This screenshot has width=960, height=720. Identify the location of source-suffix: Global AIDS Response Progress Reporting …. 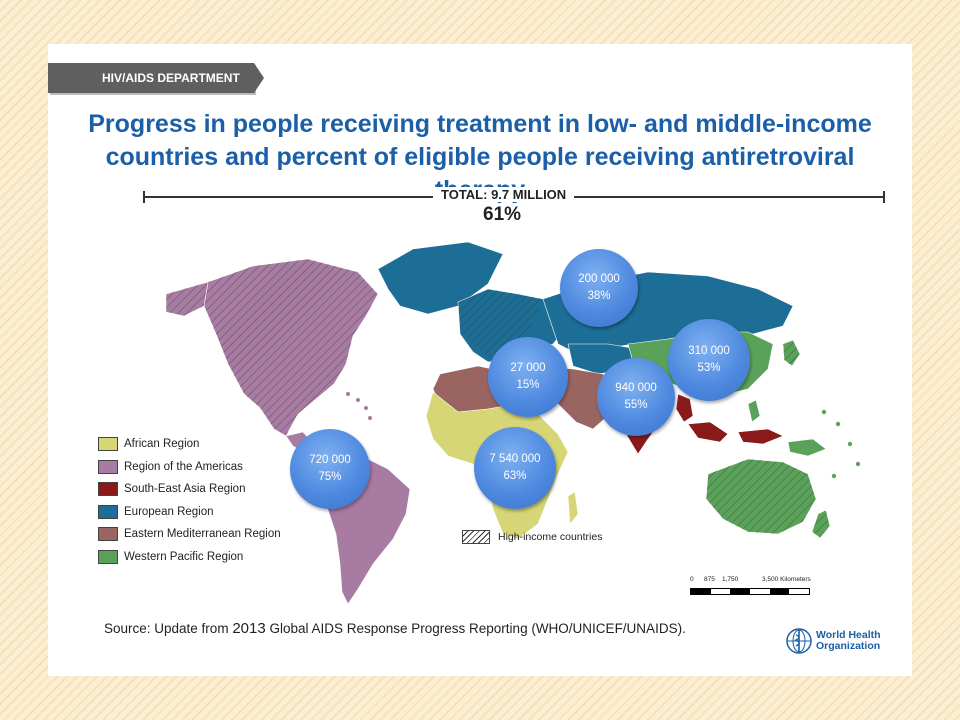
(475, 628).